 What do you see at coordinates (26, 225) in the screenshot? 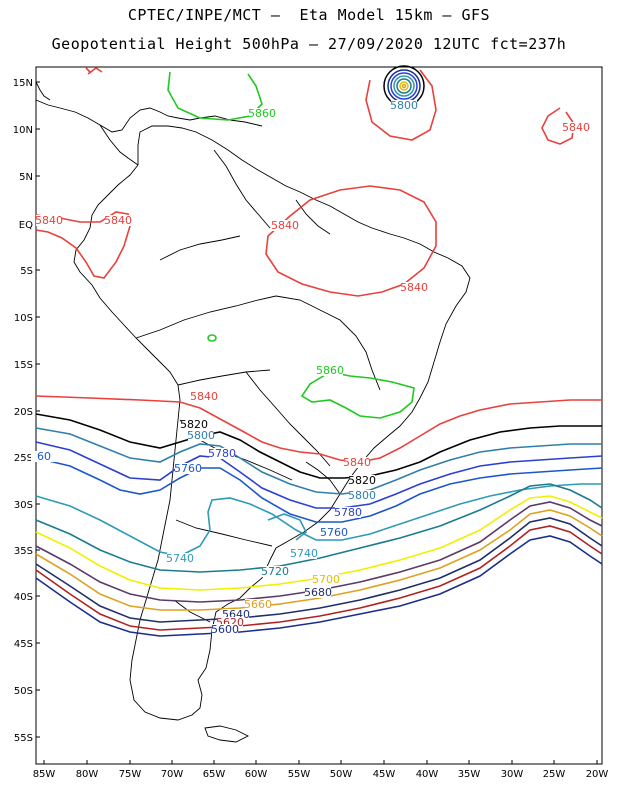
I see `lat-label: EQ` at bounding box center [26, 225].